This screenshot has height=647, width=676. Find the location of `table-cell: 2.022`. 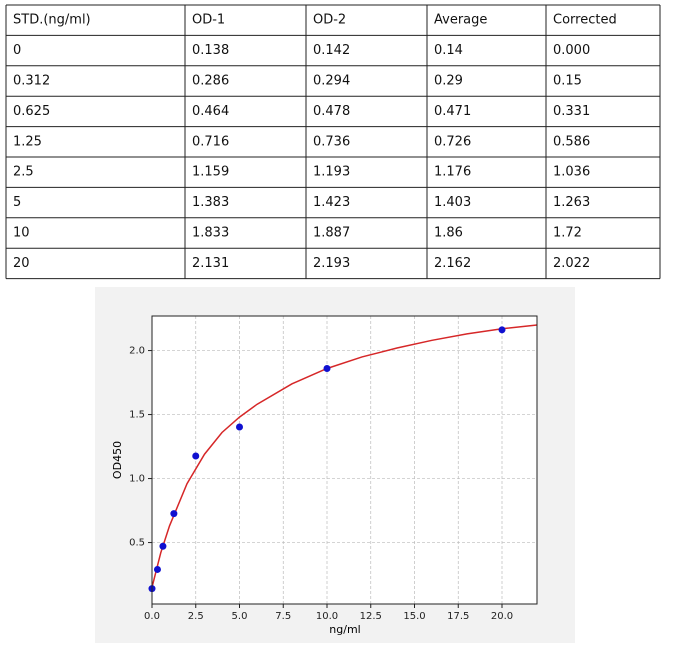

table-cell: 2.022 is located at coordinates (571, 263).